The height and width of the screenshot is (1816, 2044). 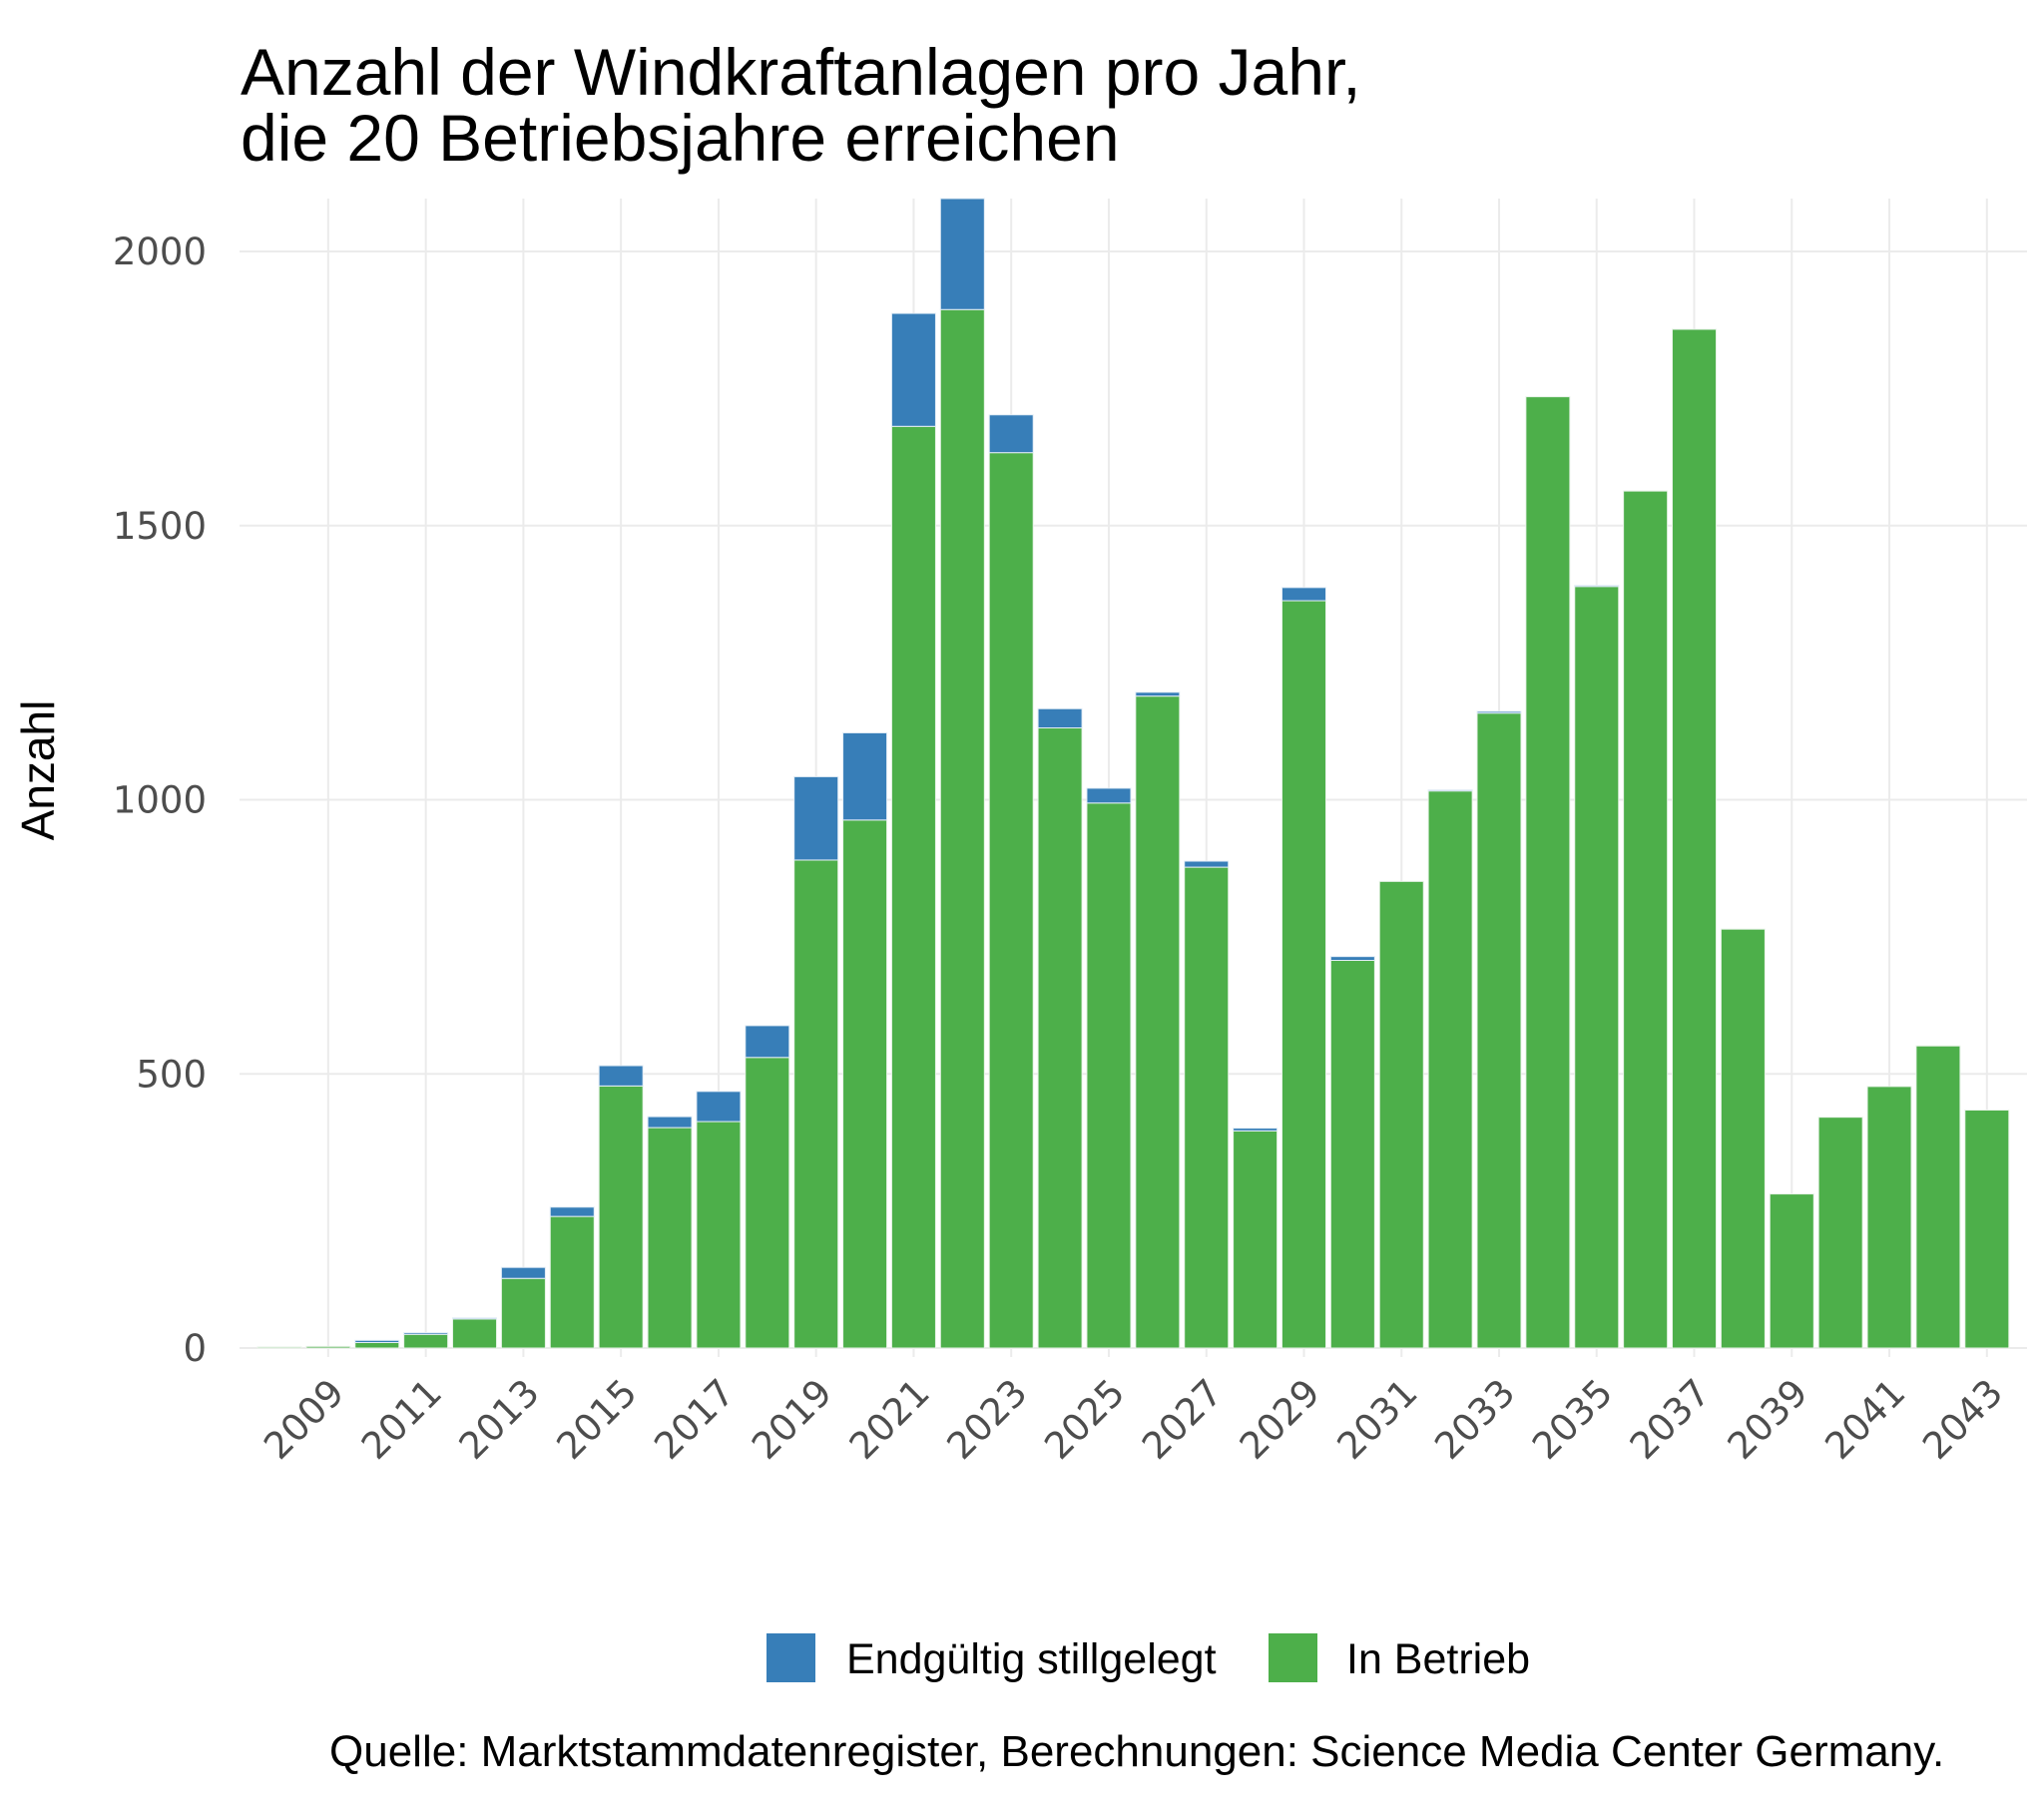 What do you see at coordinates (865, 1084) in the screenshot?
I see `bar-in-betrieb-2020` at bounding box center [865, 1084].